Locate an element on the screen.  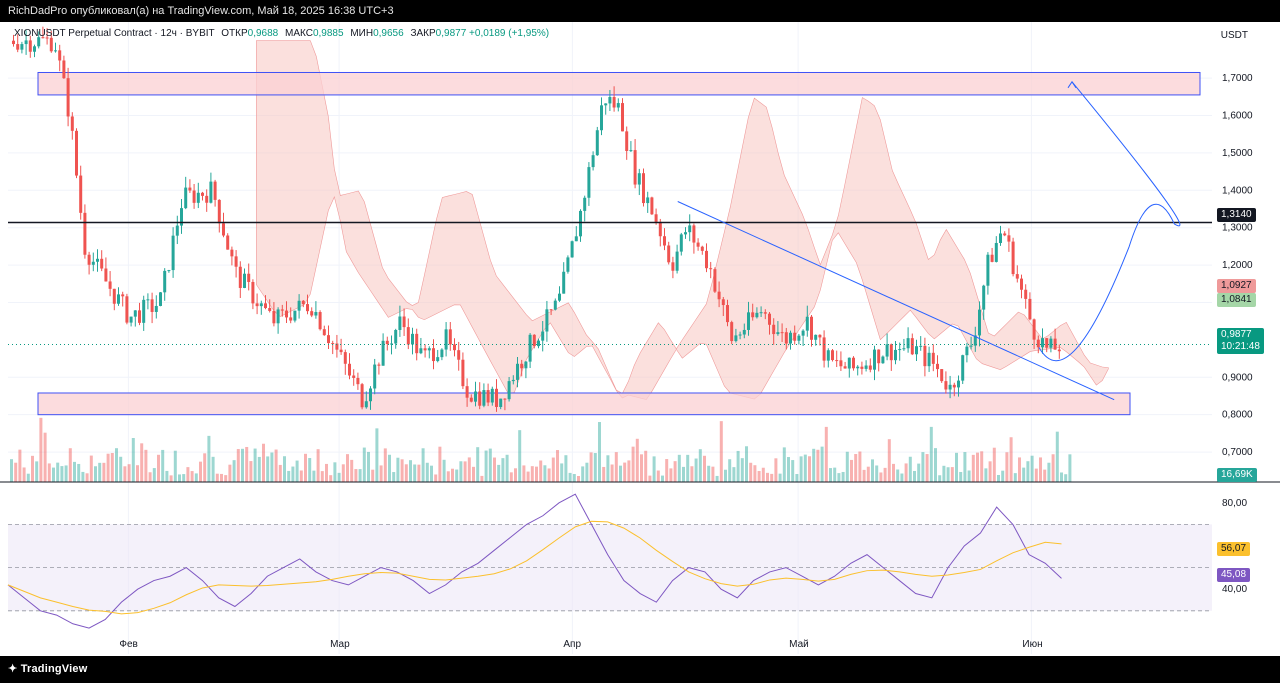
time-tick-label: Май is located at coordinates (799, 644).